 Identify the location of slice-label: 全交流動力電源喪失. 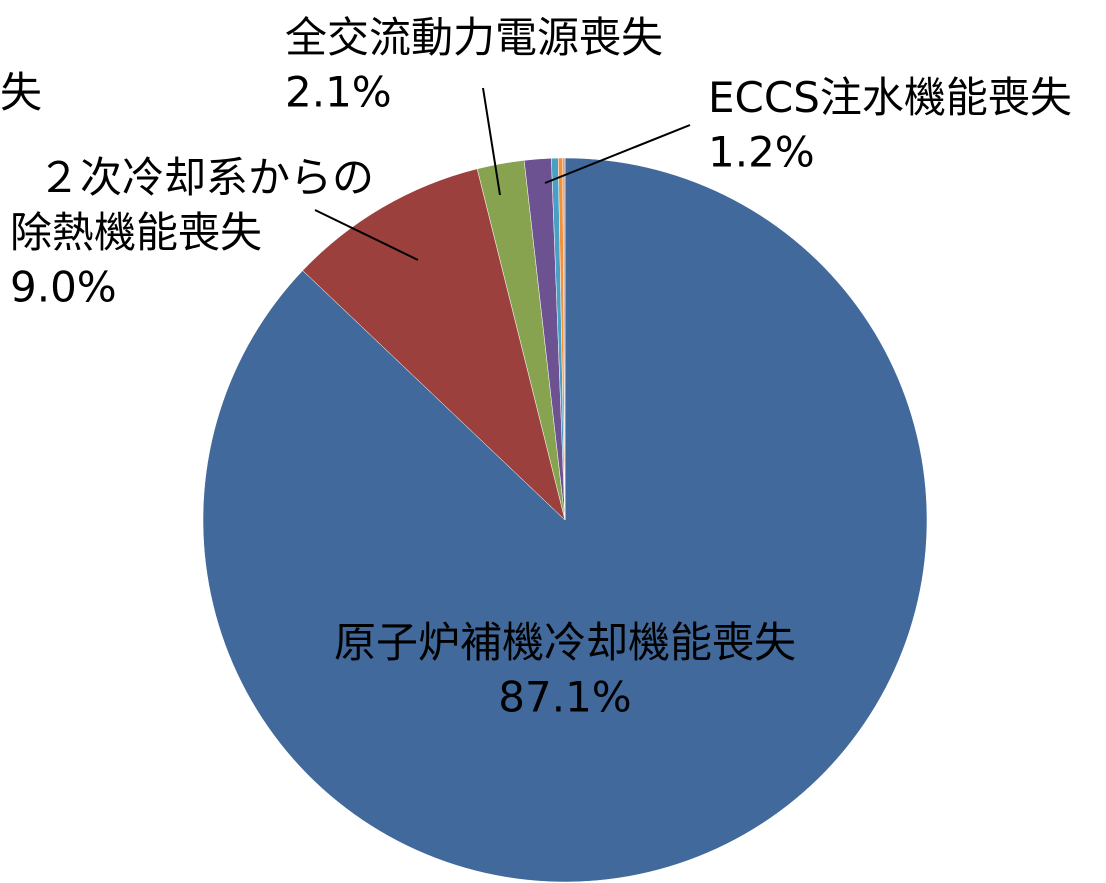
(474, 37).